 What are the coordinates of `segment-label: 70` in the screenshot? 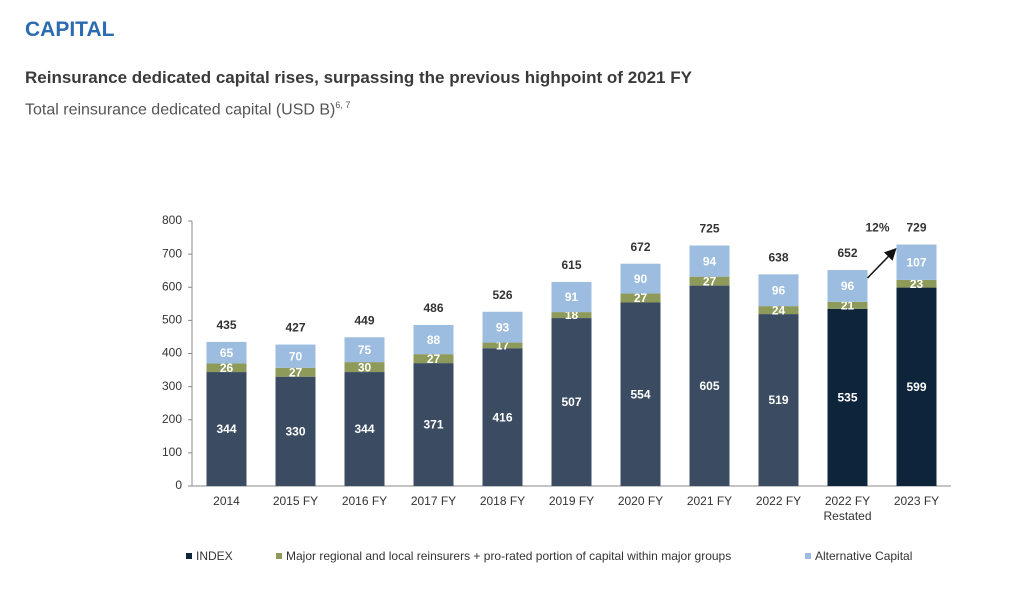 It's located at (296, 356).